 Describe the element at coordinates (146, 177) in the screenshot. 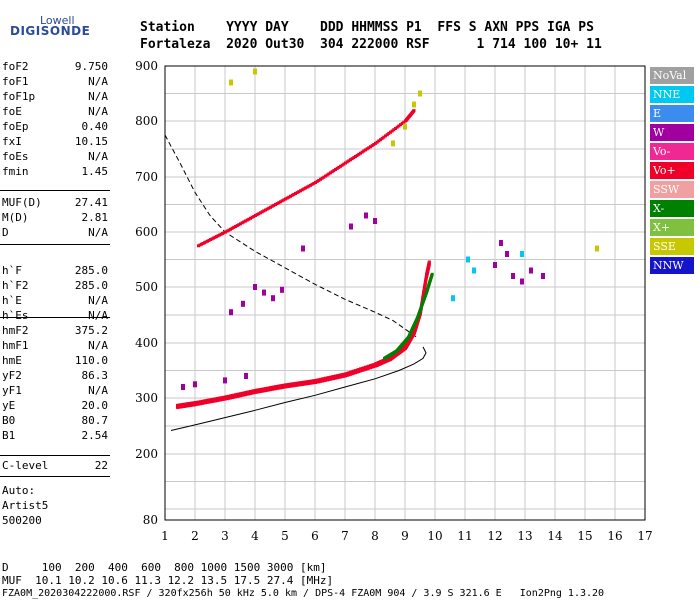

I see `y-tick-label: 700` at that location.